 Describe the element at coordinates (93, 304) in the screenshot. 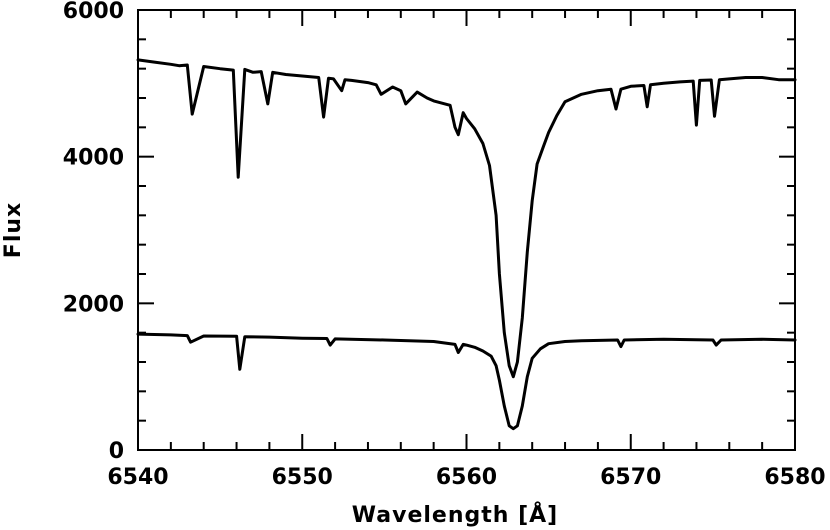

I see `y-tick-label: 2000` at that location.